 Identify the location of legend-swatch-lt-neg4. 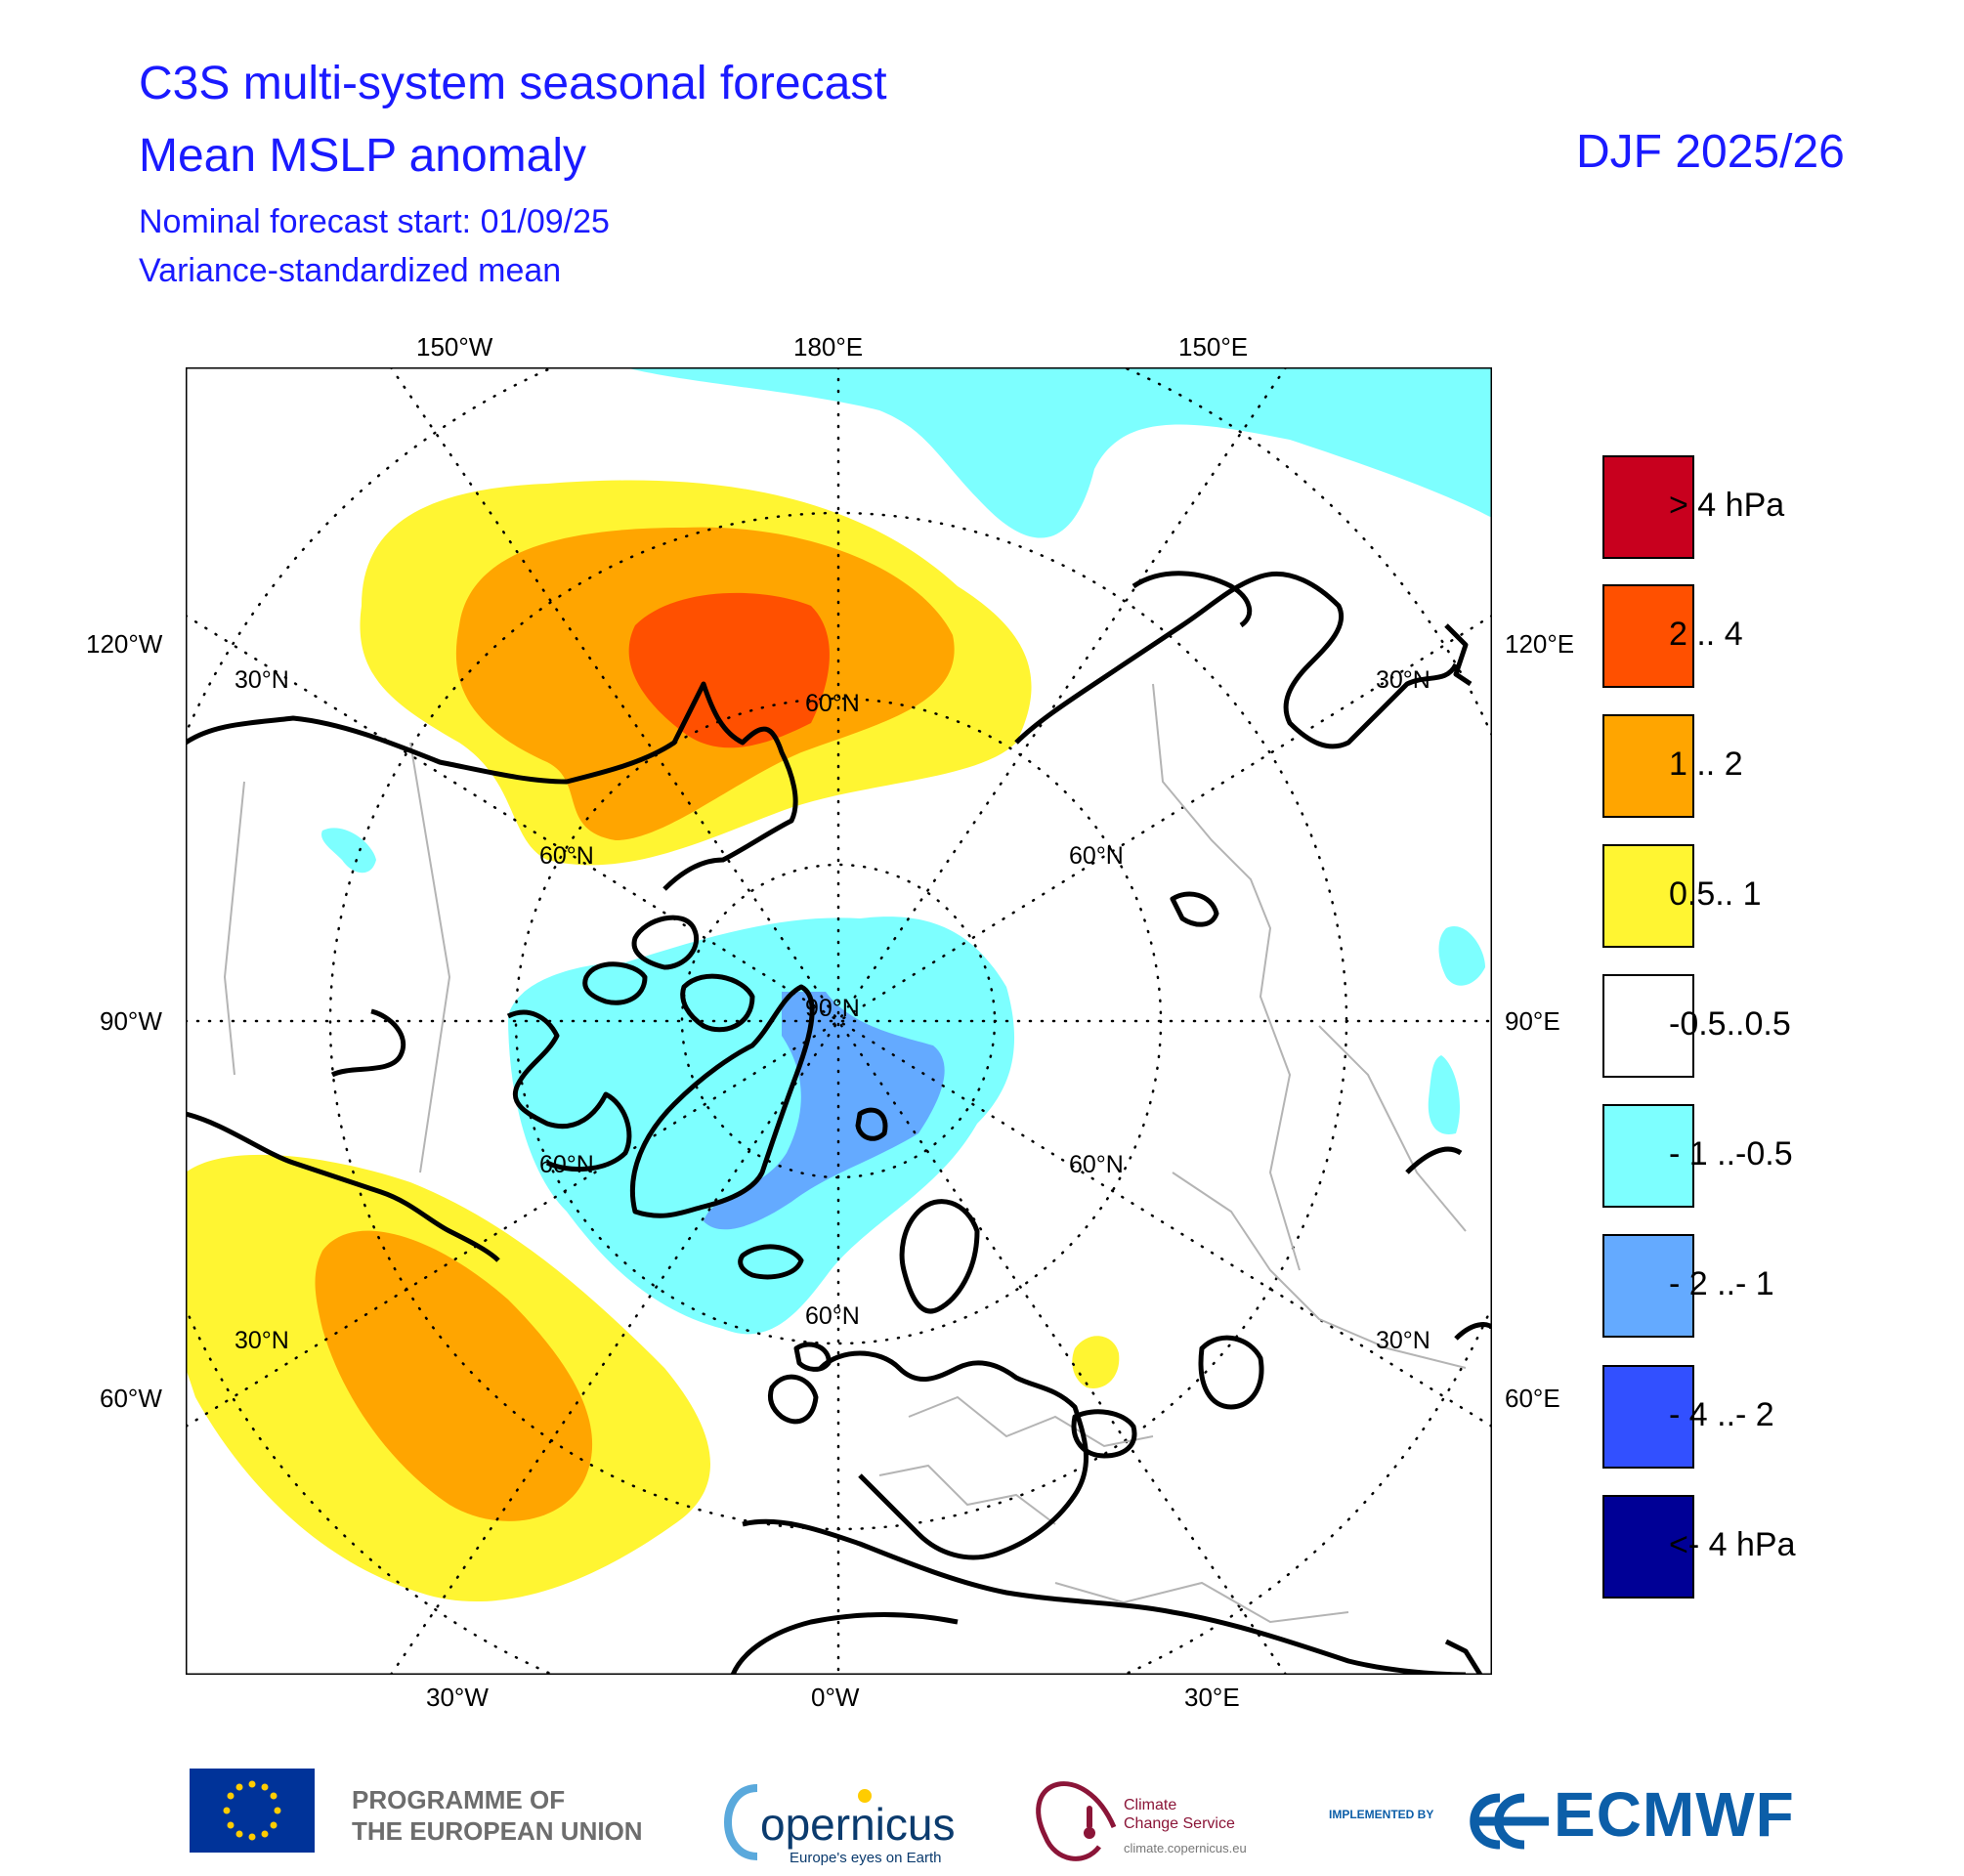
(1648, 1547).